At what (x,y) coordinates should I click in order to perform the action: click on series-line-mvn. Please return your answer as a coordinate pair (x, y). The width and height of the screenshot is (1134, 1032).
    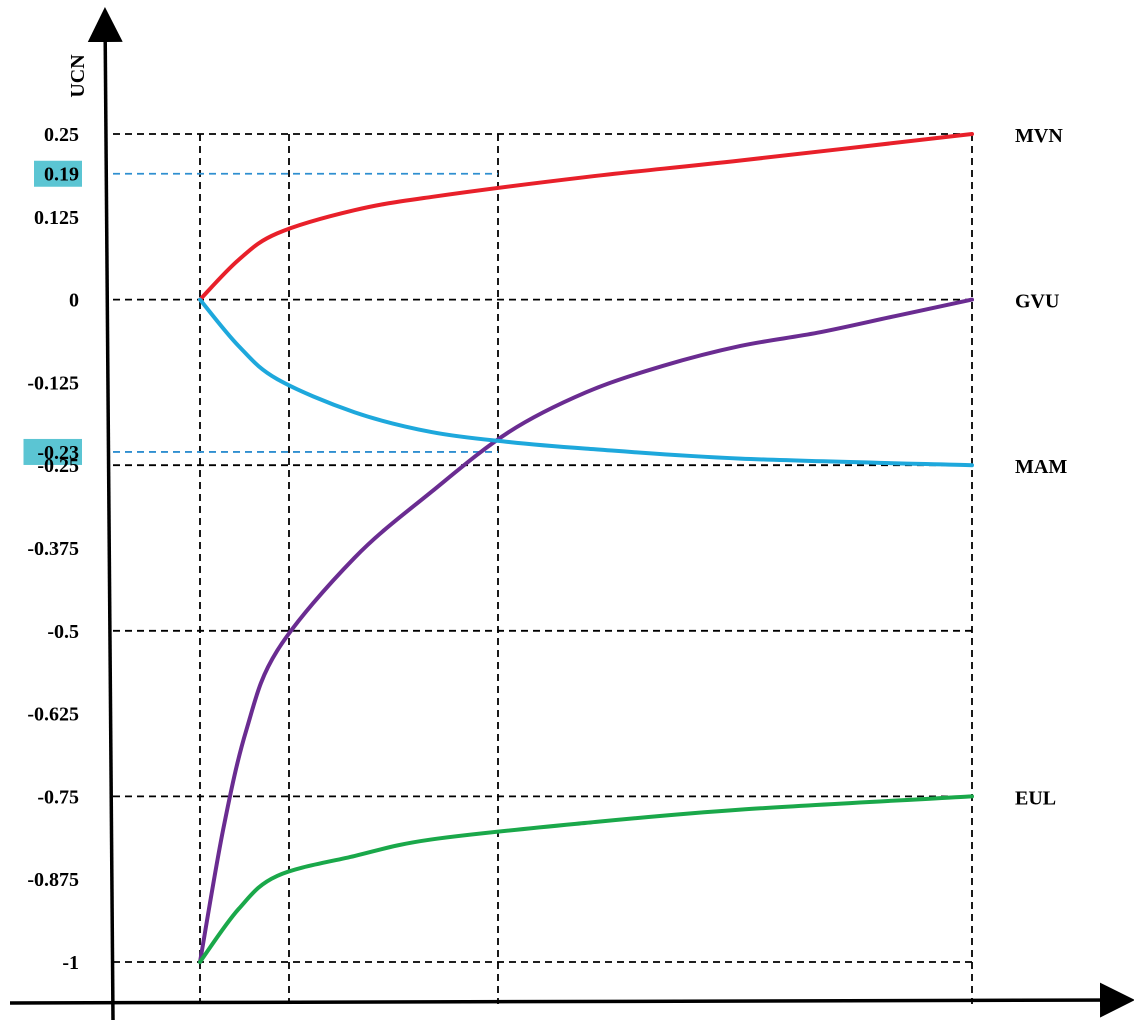
    Looking at the image, I should click on (586, 217).